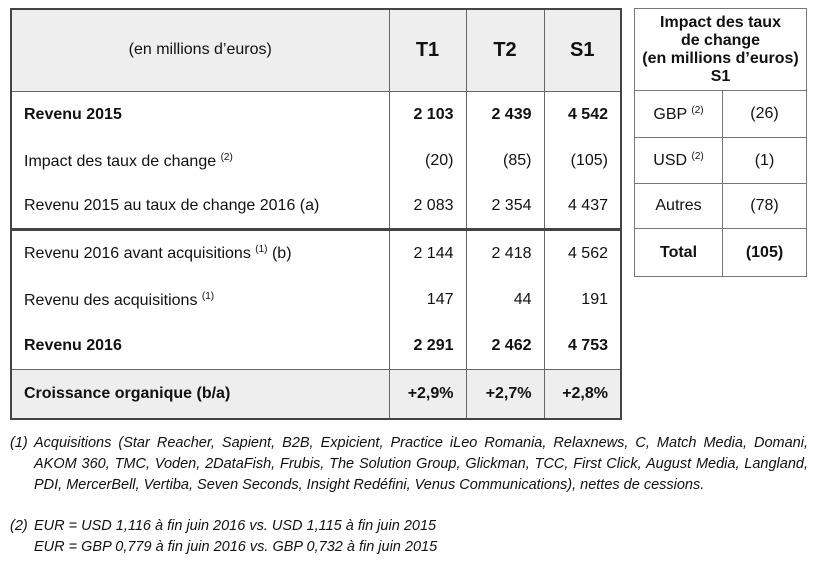 Image resolution: width=813 pixels, height=583 pixels. What do you see at coordinates (504, 252) in the screenshot?
I see `cell: 2 418` at bounding box center [504, 252].